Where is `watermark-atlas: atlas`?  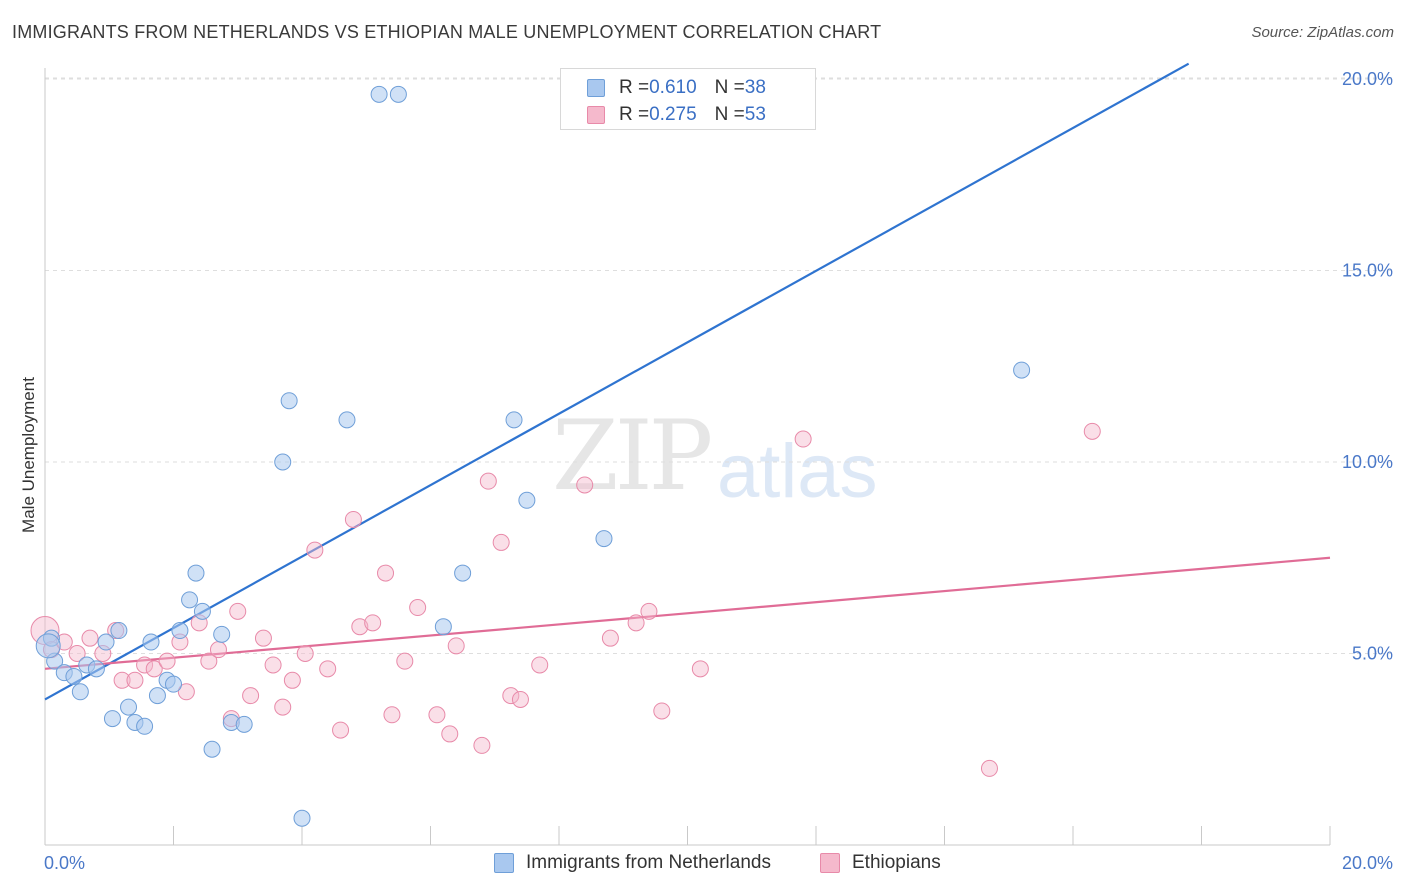
watermark-atlas: atlas is located at coordinates (797, 471).